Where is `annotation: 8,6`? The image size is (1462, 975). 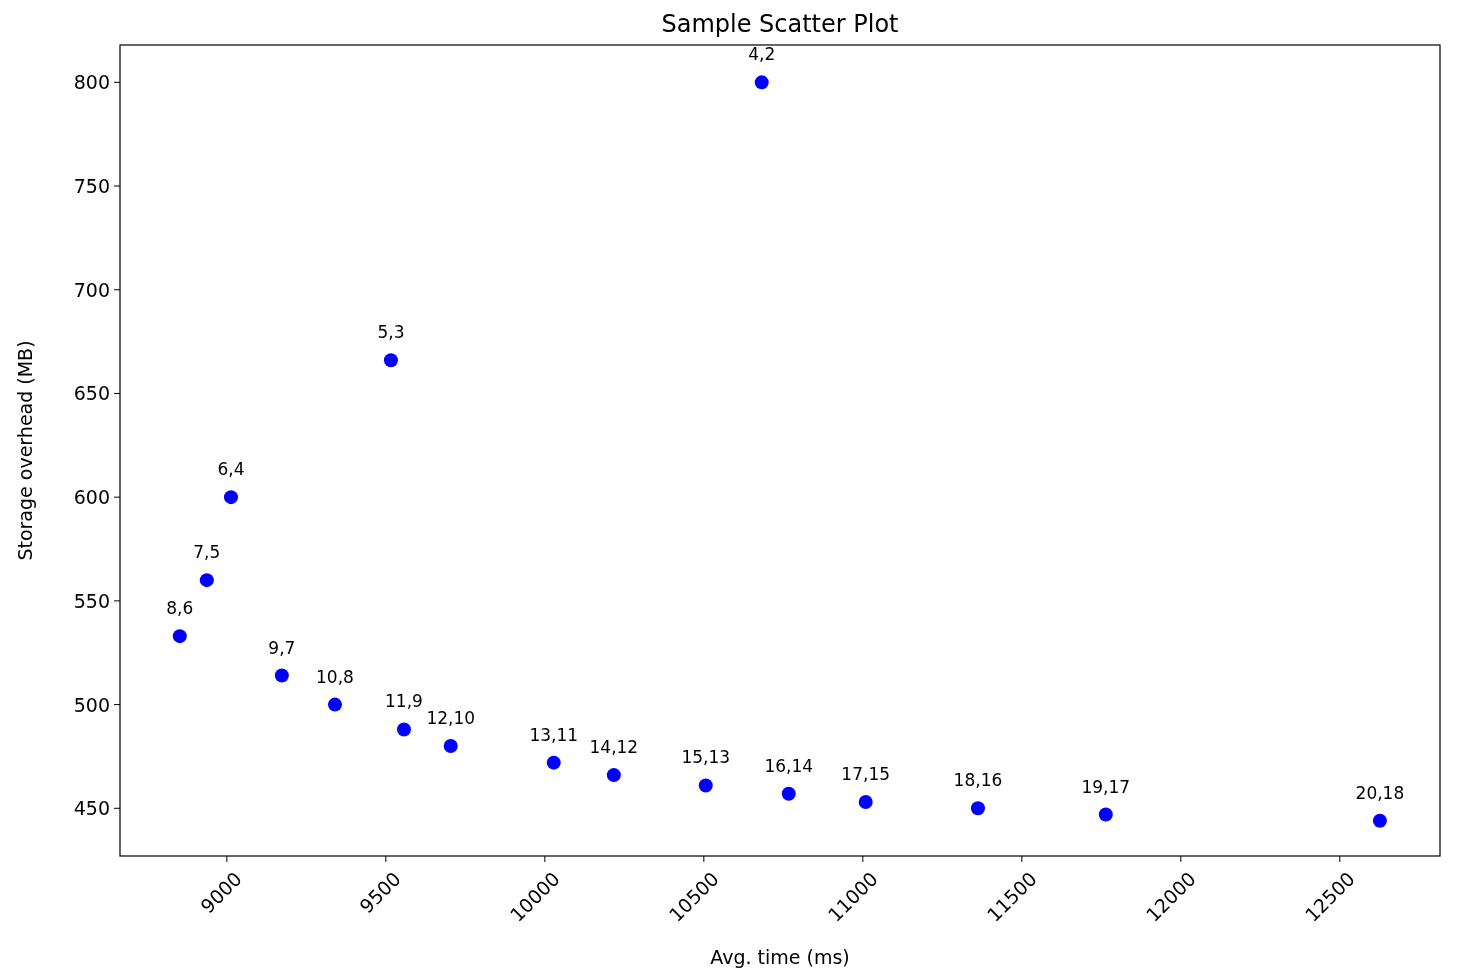 annotation: 8,6 is located at coordinates (180, 608).